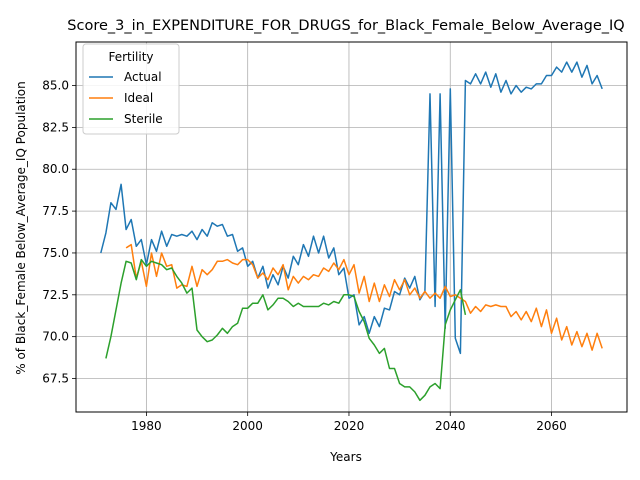  What do you see at coordinates (55, 211) in the screenshot?
I see `y-tick-label: 77.5` at bounding box center [55, 211].